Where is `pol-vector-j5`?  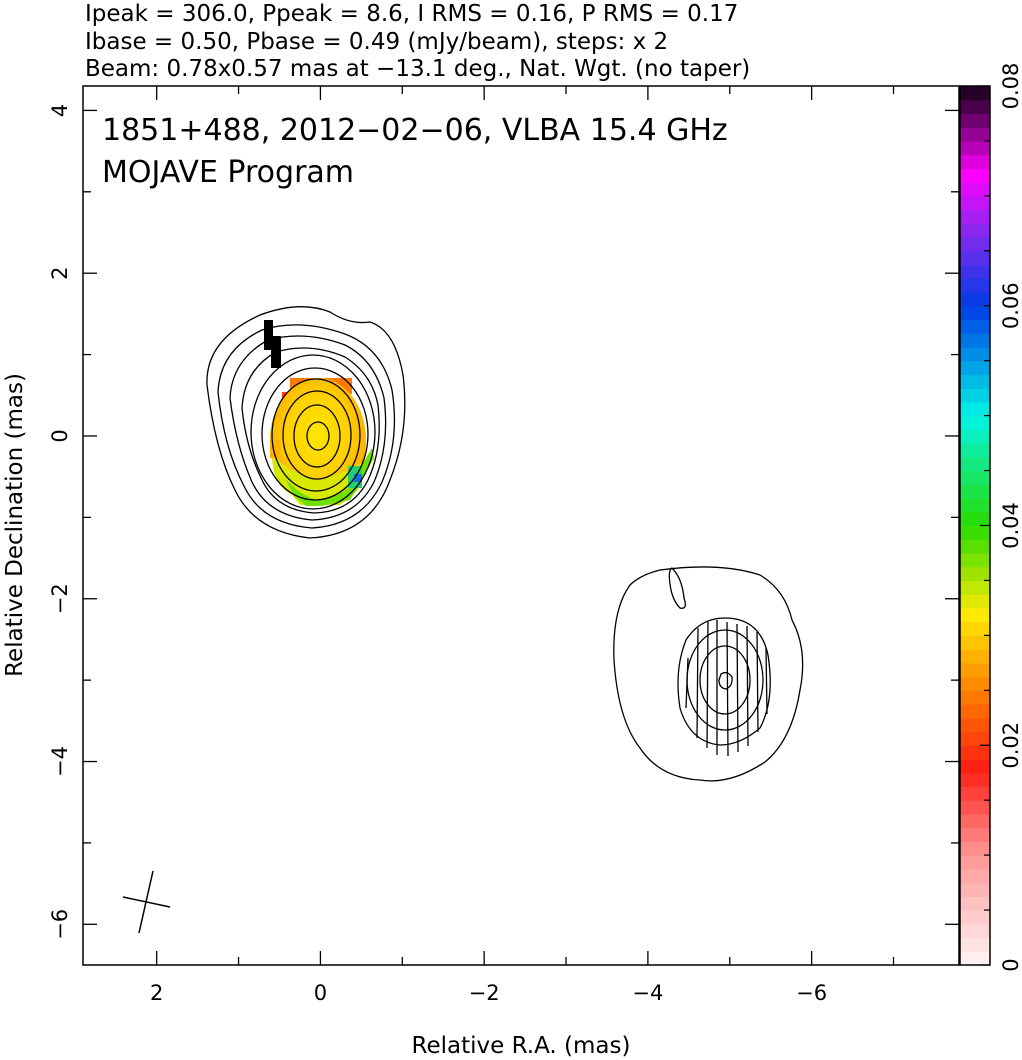 pol-vector-j5 is located at coordinates (727, 689).